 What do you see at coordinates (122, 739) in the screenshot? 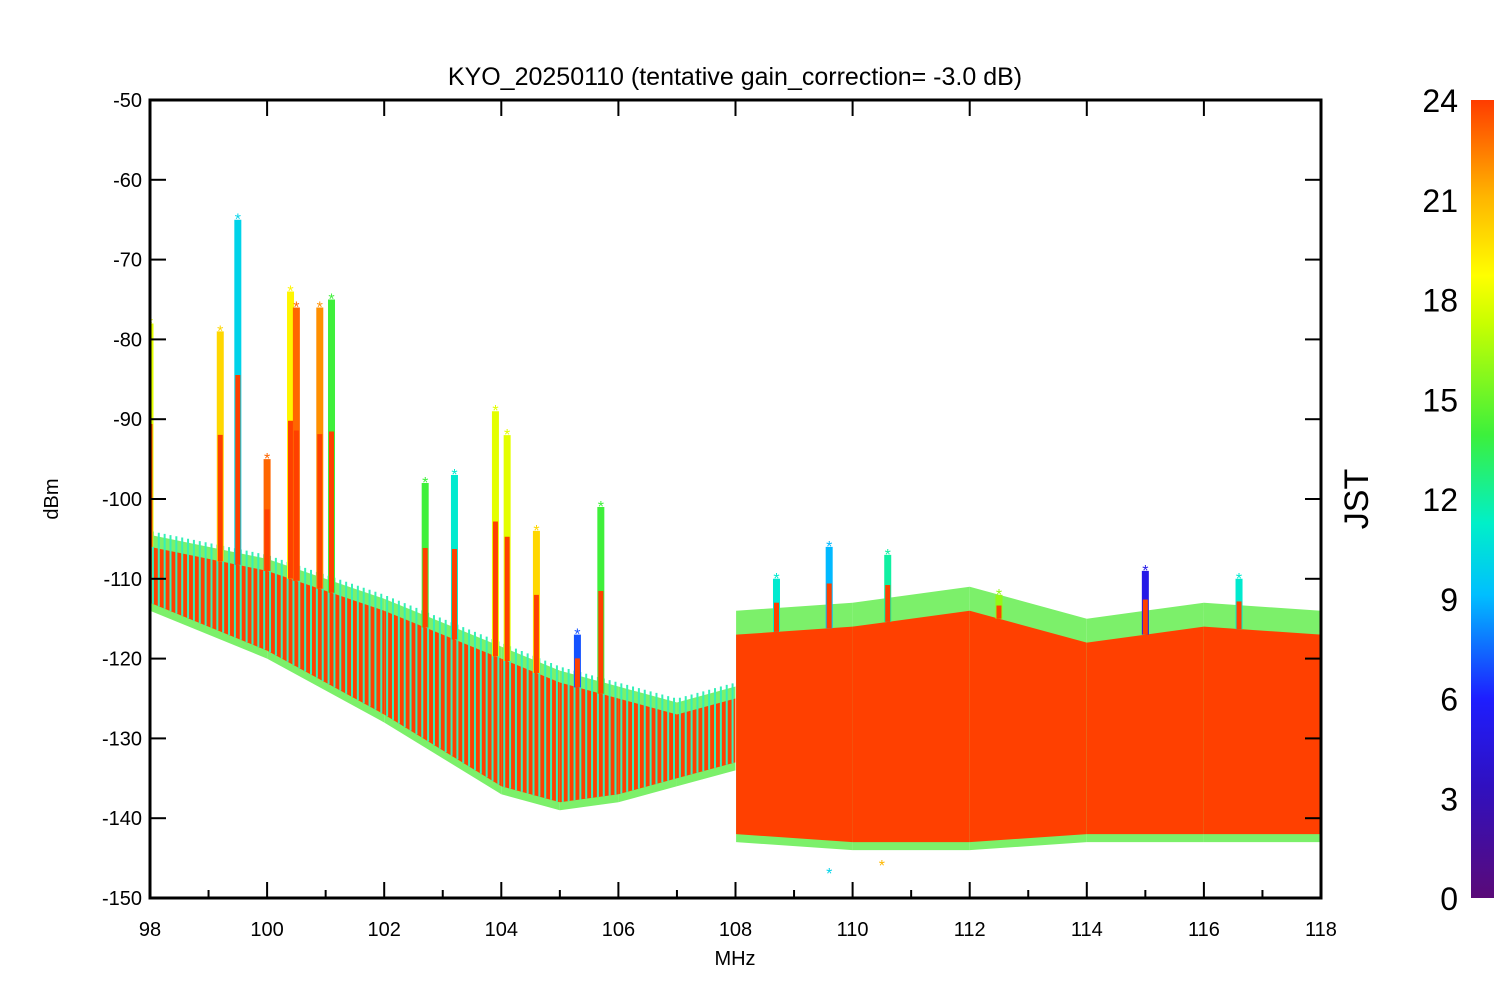
I see `y-tick-label: -130` at bounding box center [122, 739].